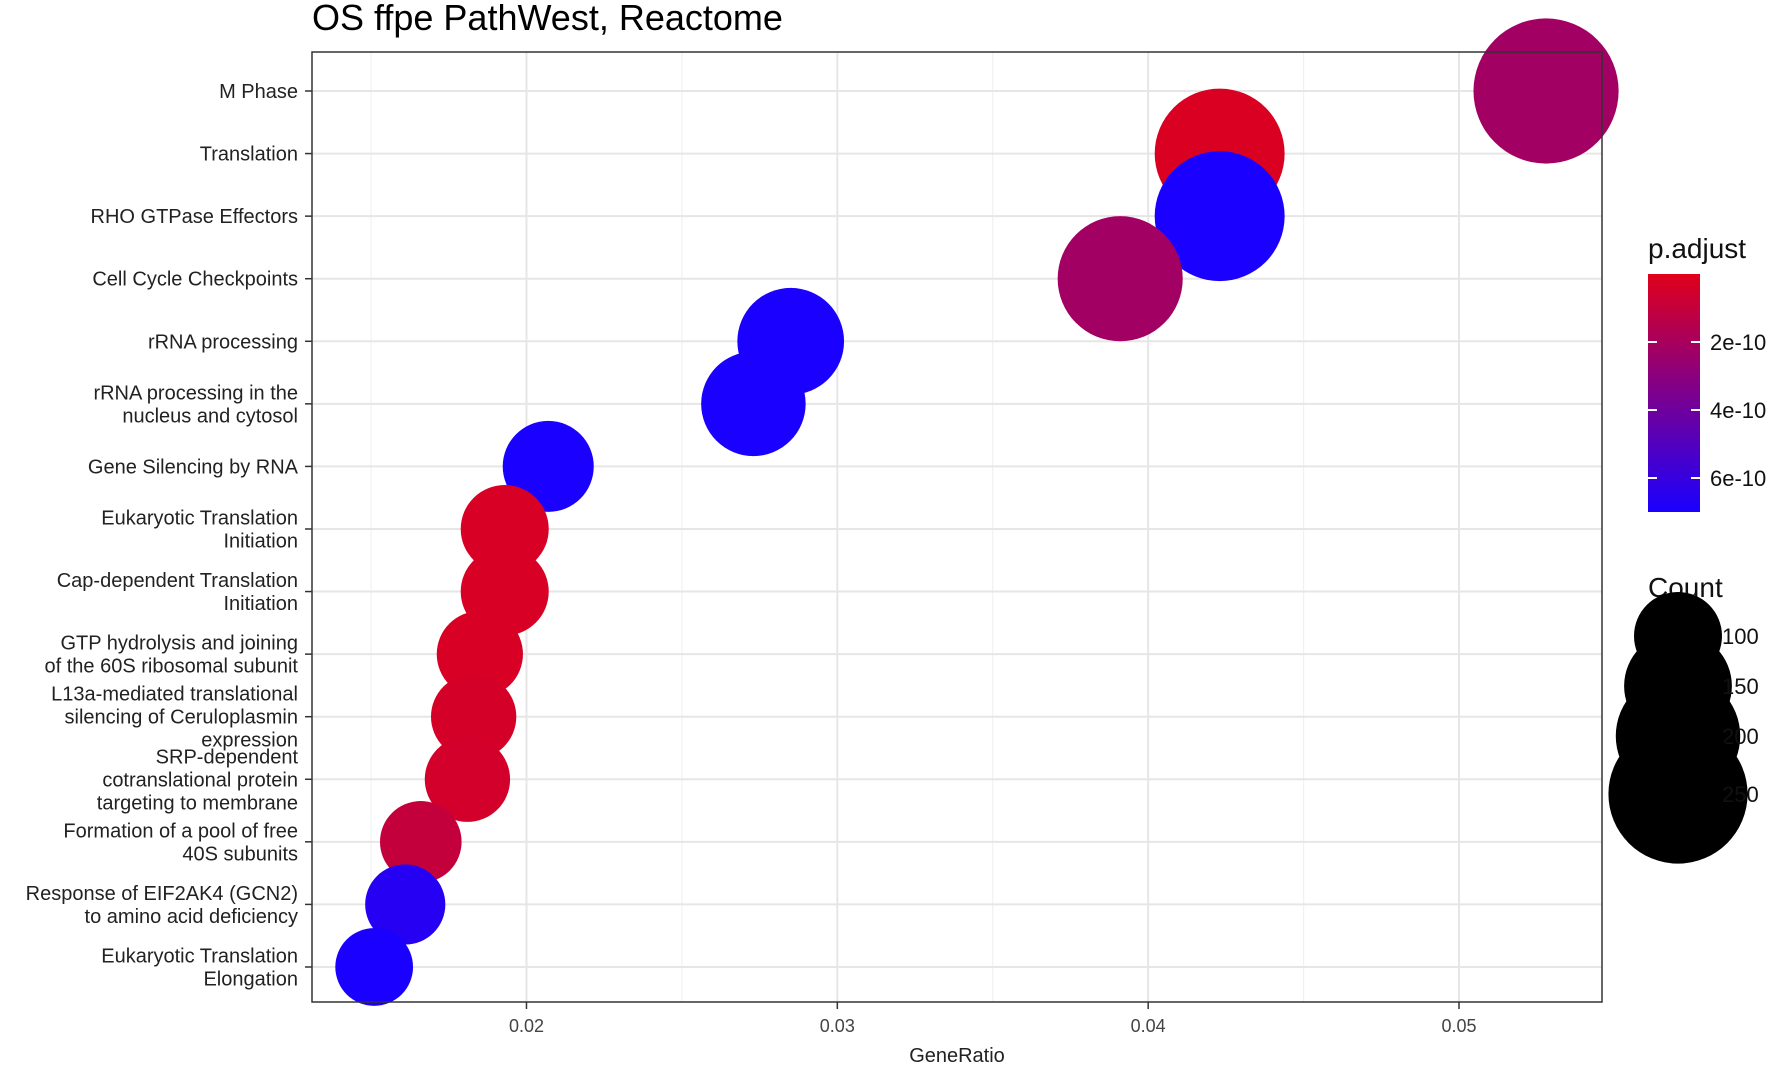  What do you see at coordinates (191, 917) in the screenshot?
I see `y-tick-label: to amino acid deficiency` at bounding box center [191, 917].